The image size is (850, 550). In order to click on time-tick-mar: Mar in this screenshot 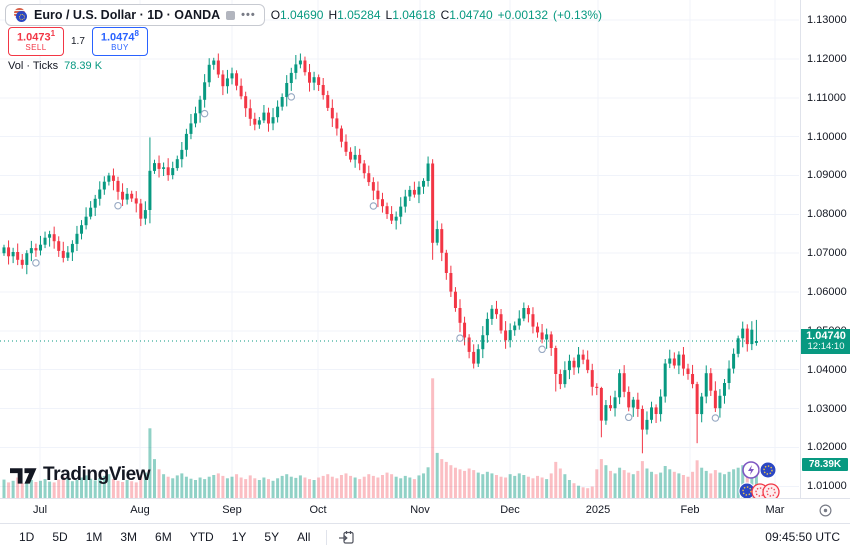, I will do `click(775, 510)`.